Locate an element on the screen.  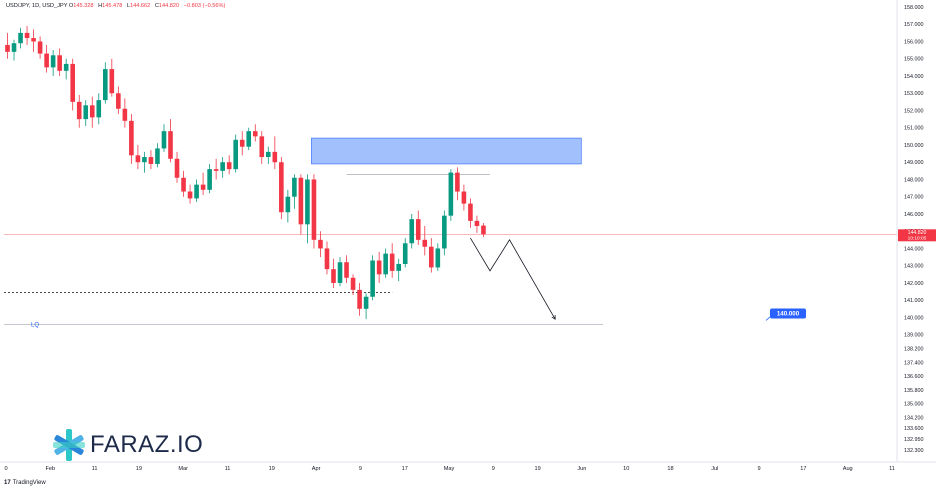
y-tick-label: 157.000 is located at coordinates (914, 25).